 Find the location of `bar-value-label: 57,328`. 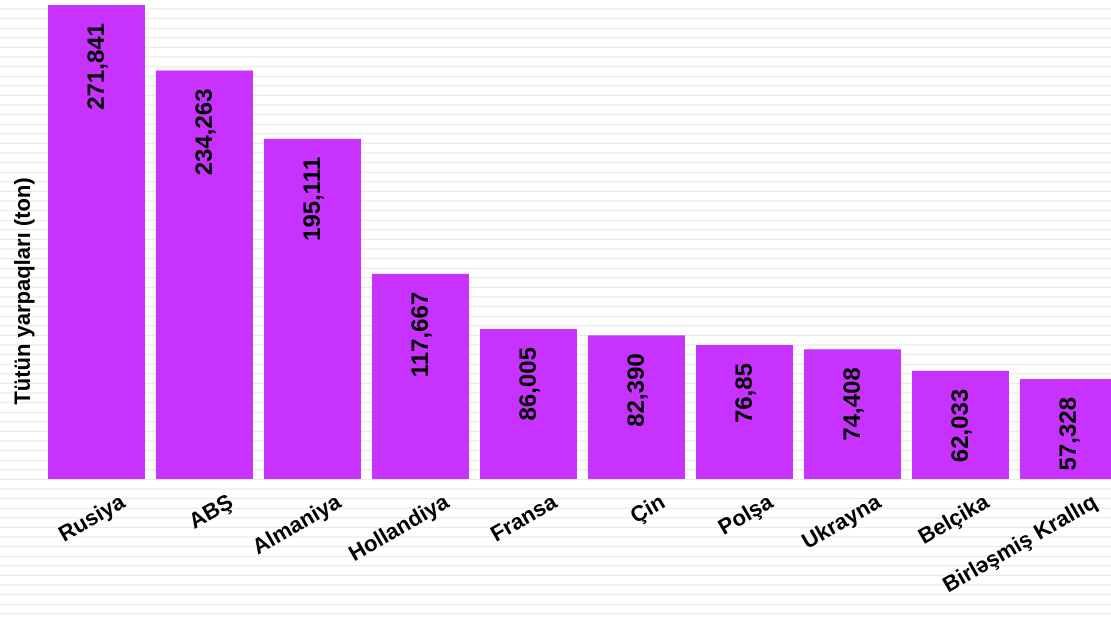

bar-value-label: 57,328 is located at coordinates (1068, 433).